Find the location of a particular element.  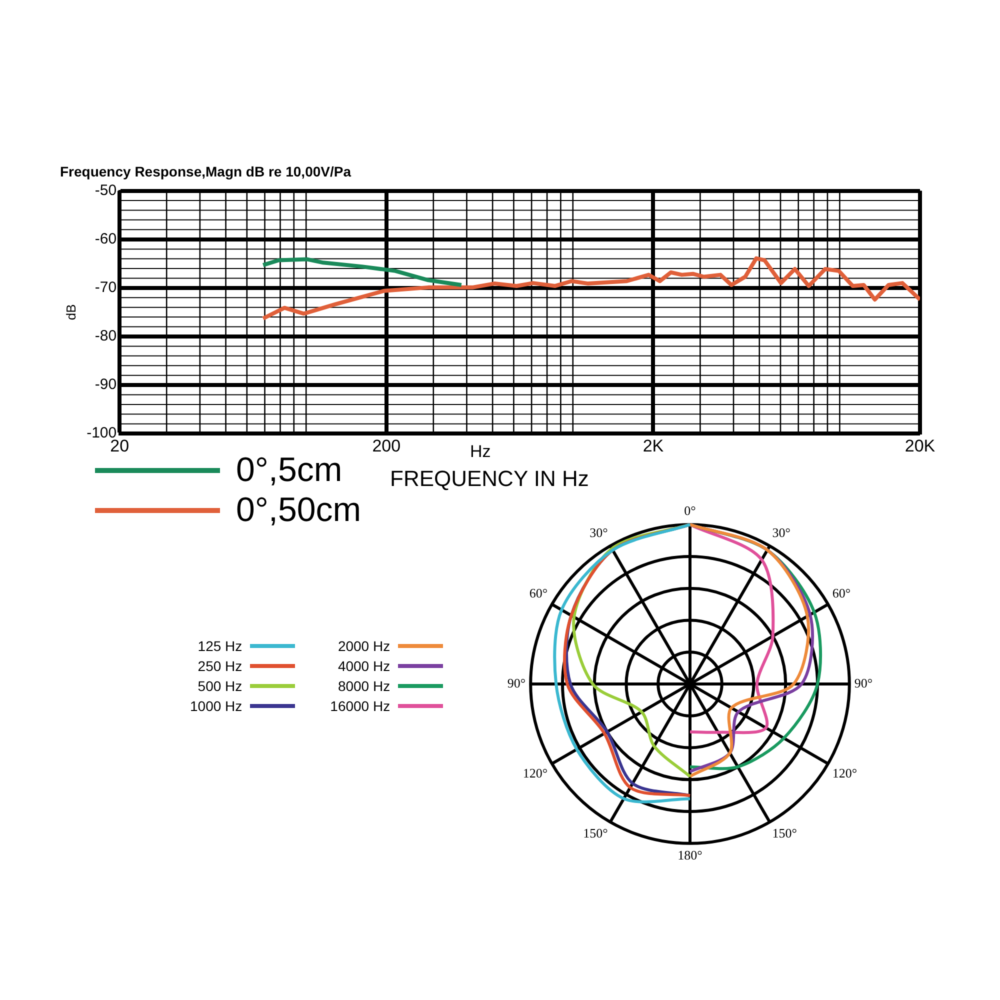

y-tick-label: -70 is located at coordinates (105, 287).